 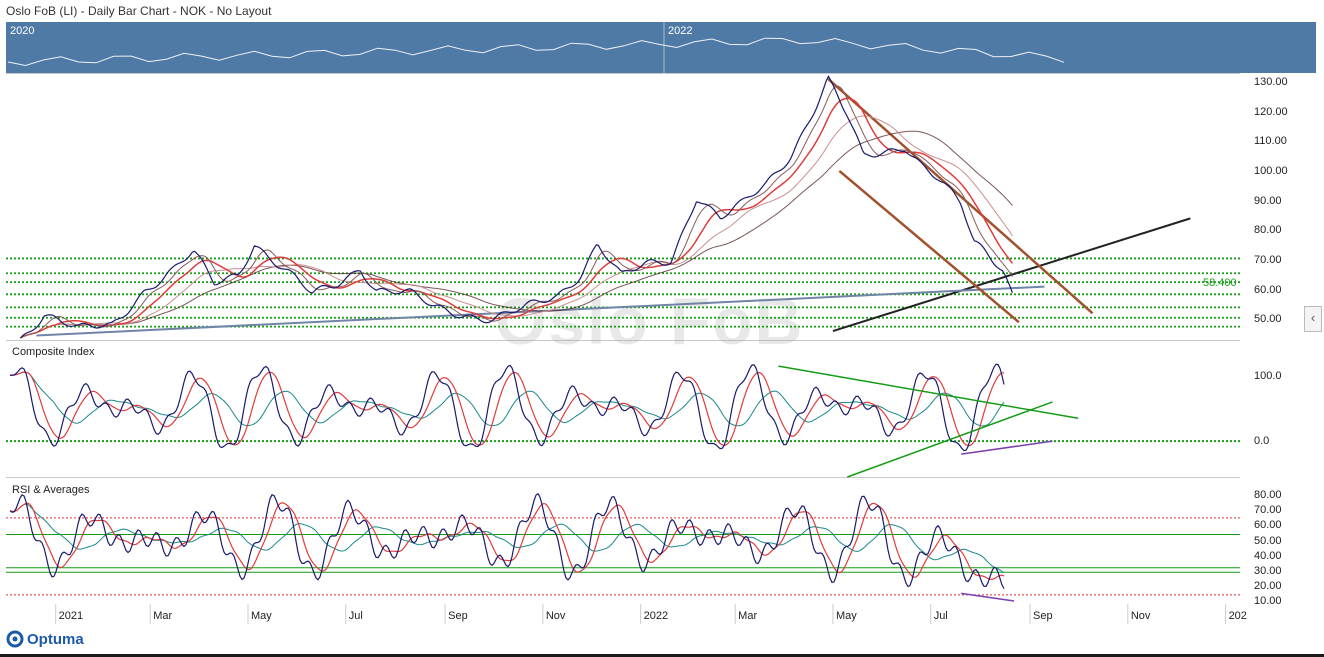 I want to click on price-y-tick: 100.00, so click(x=1271, y=170).